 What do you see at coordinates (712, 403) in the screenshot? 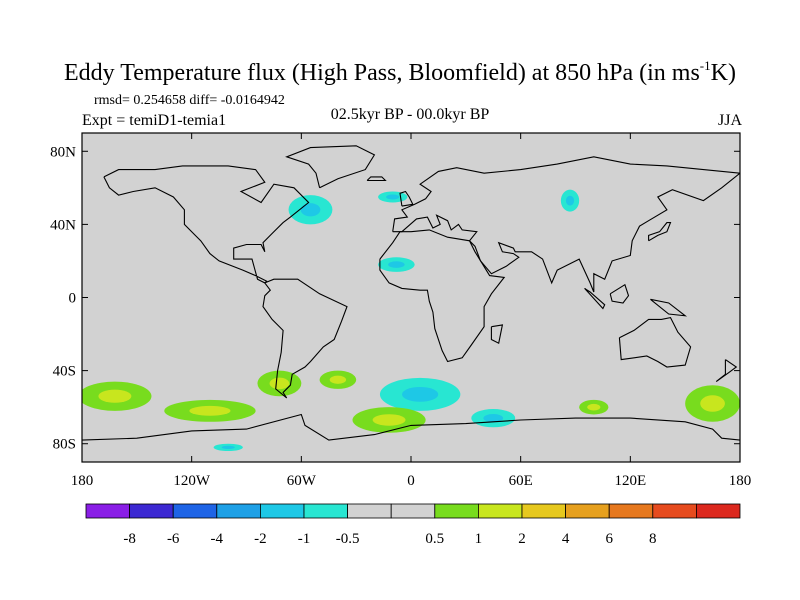
I see `anomaly-core-new-zealand-positive` at bounding box center [712, 403].